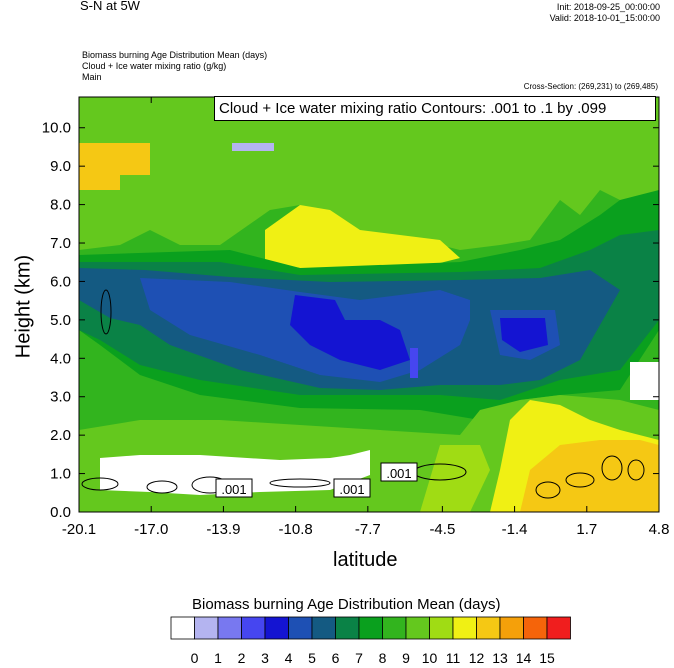 The image size is (674, 668). What do you see at coordinates (350, 332) in the screenshot?
I see `age-region-4a` at bounding box center [350, 332].